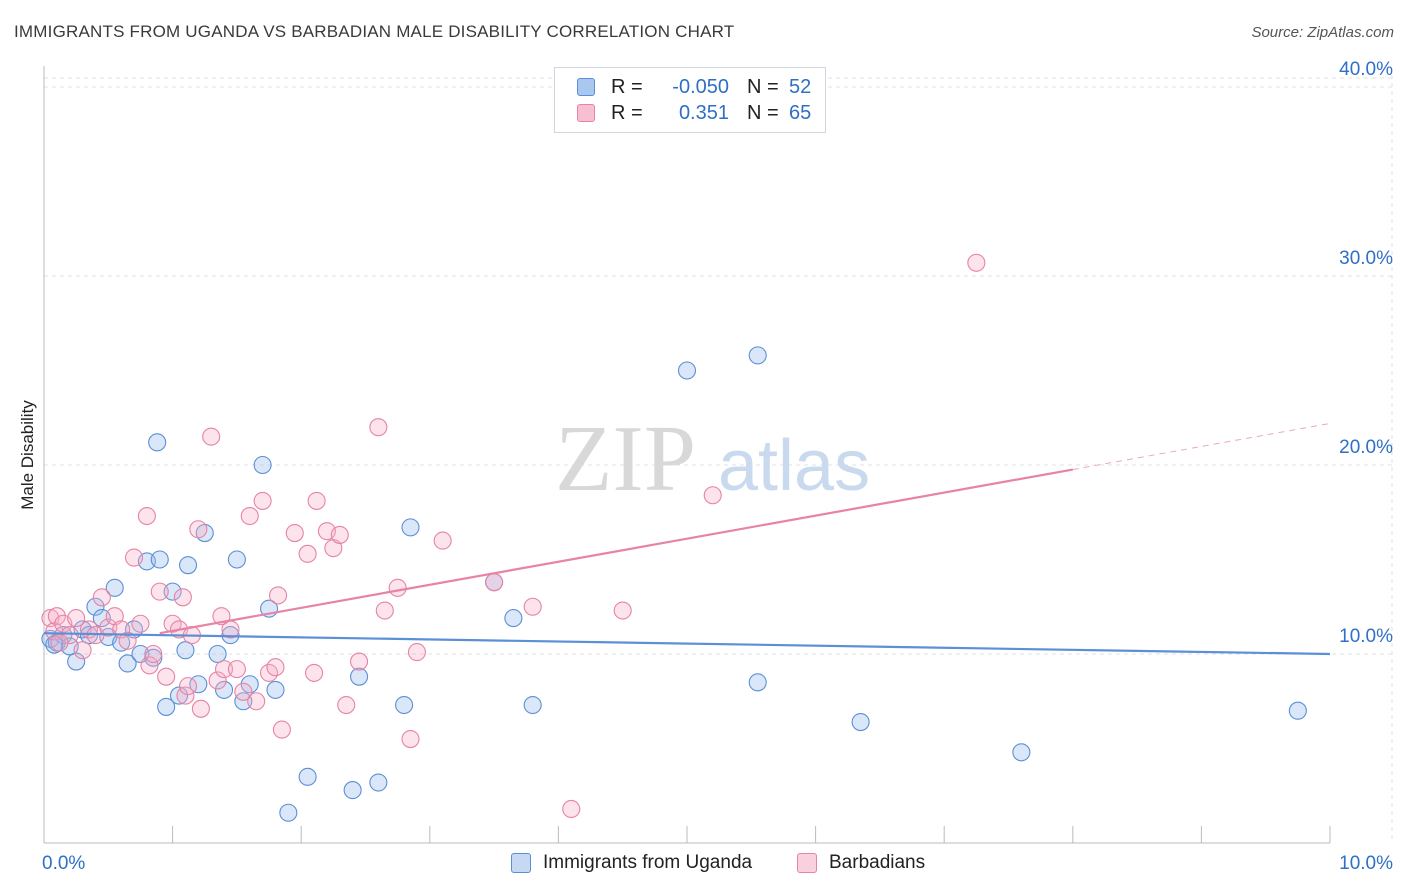  Describe the element at coordinates (807, 863) in the screenshot. I see `bottom-legend-swatch-barbadians` at that location.